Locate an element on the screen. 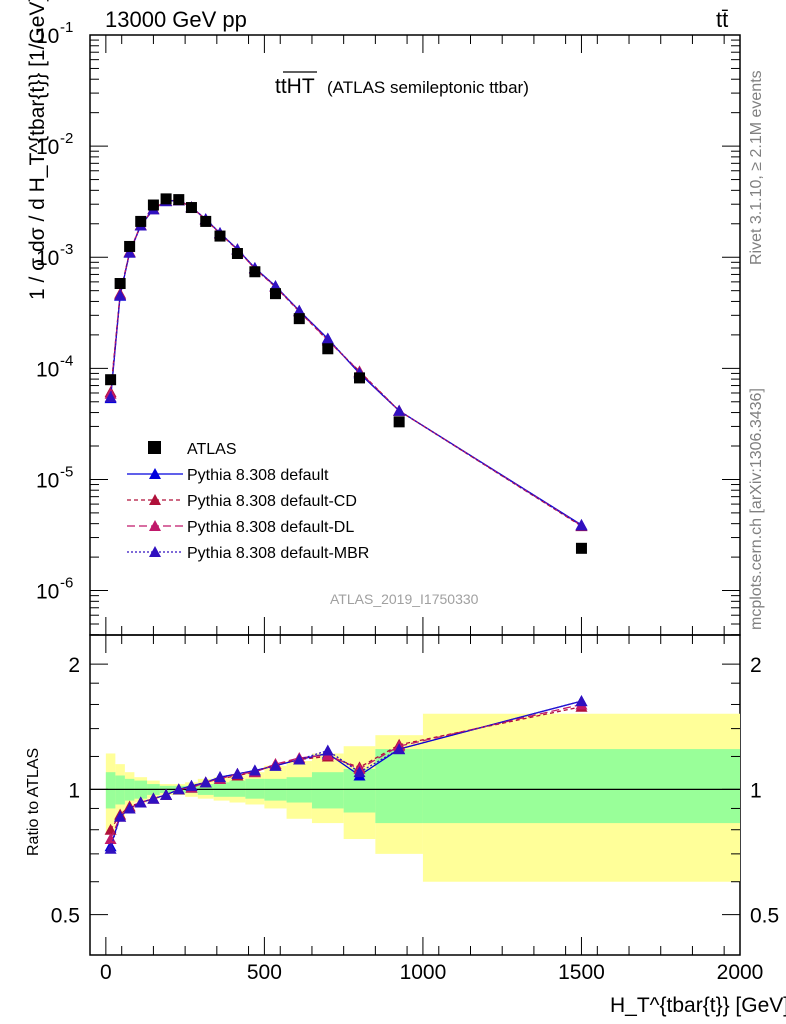 The image size is (786, 1024). ratio-y-tick-label: 1 is located at coordinates (74, 790).